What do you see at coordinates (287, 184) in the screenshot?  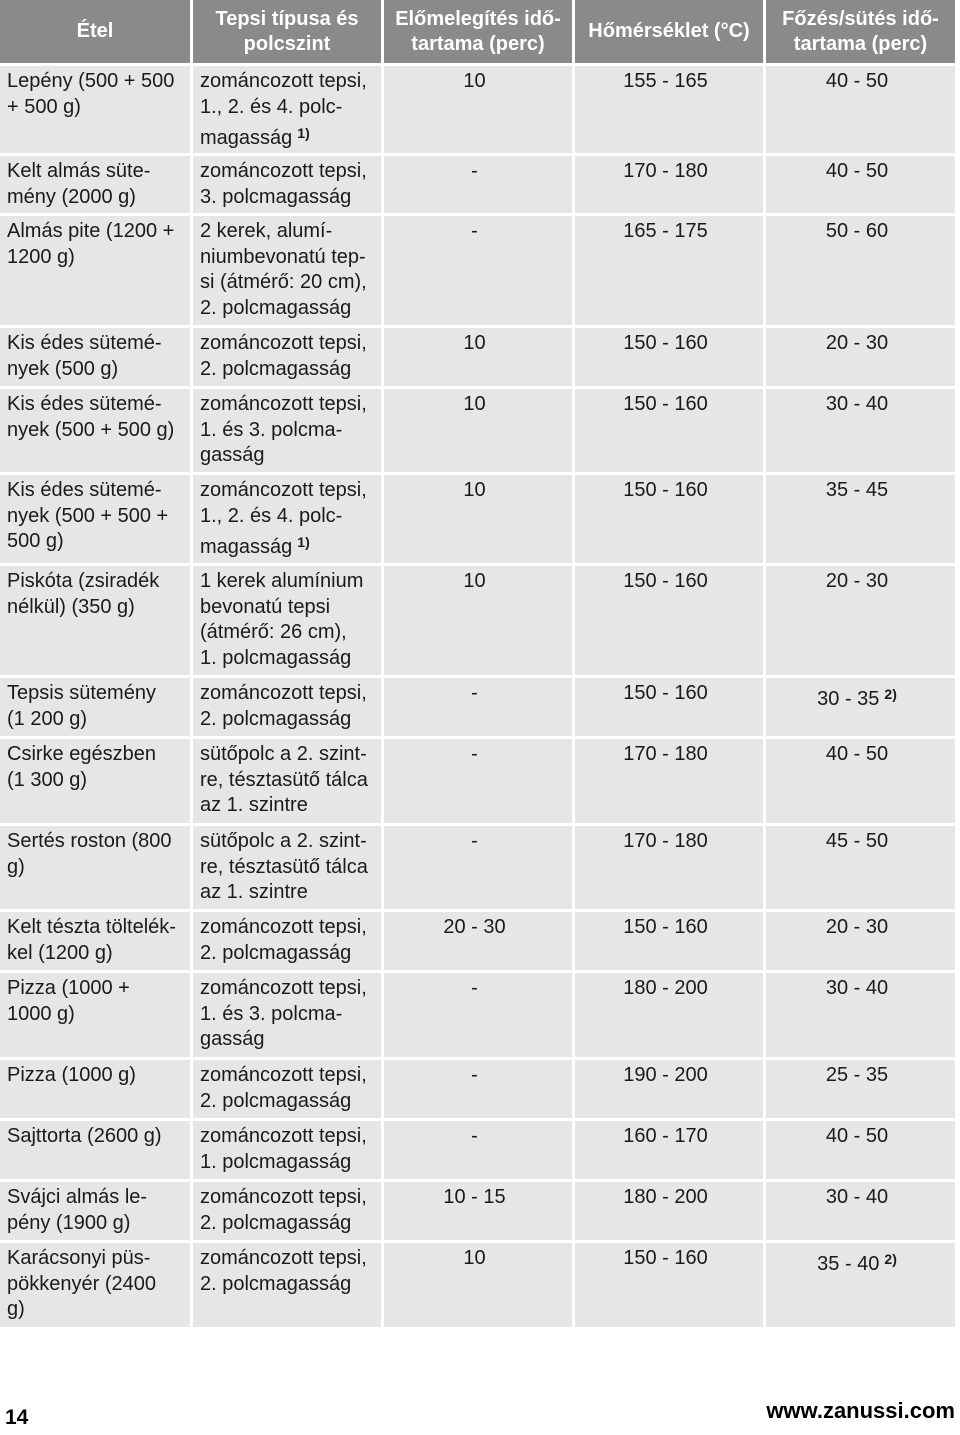 I see `tray-cell: zománcozott tepsi, 3. polcmagasság` at bounding box center [287, 184].